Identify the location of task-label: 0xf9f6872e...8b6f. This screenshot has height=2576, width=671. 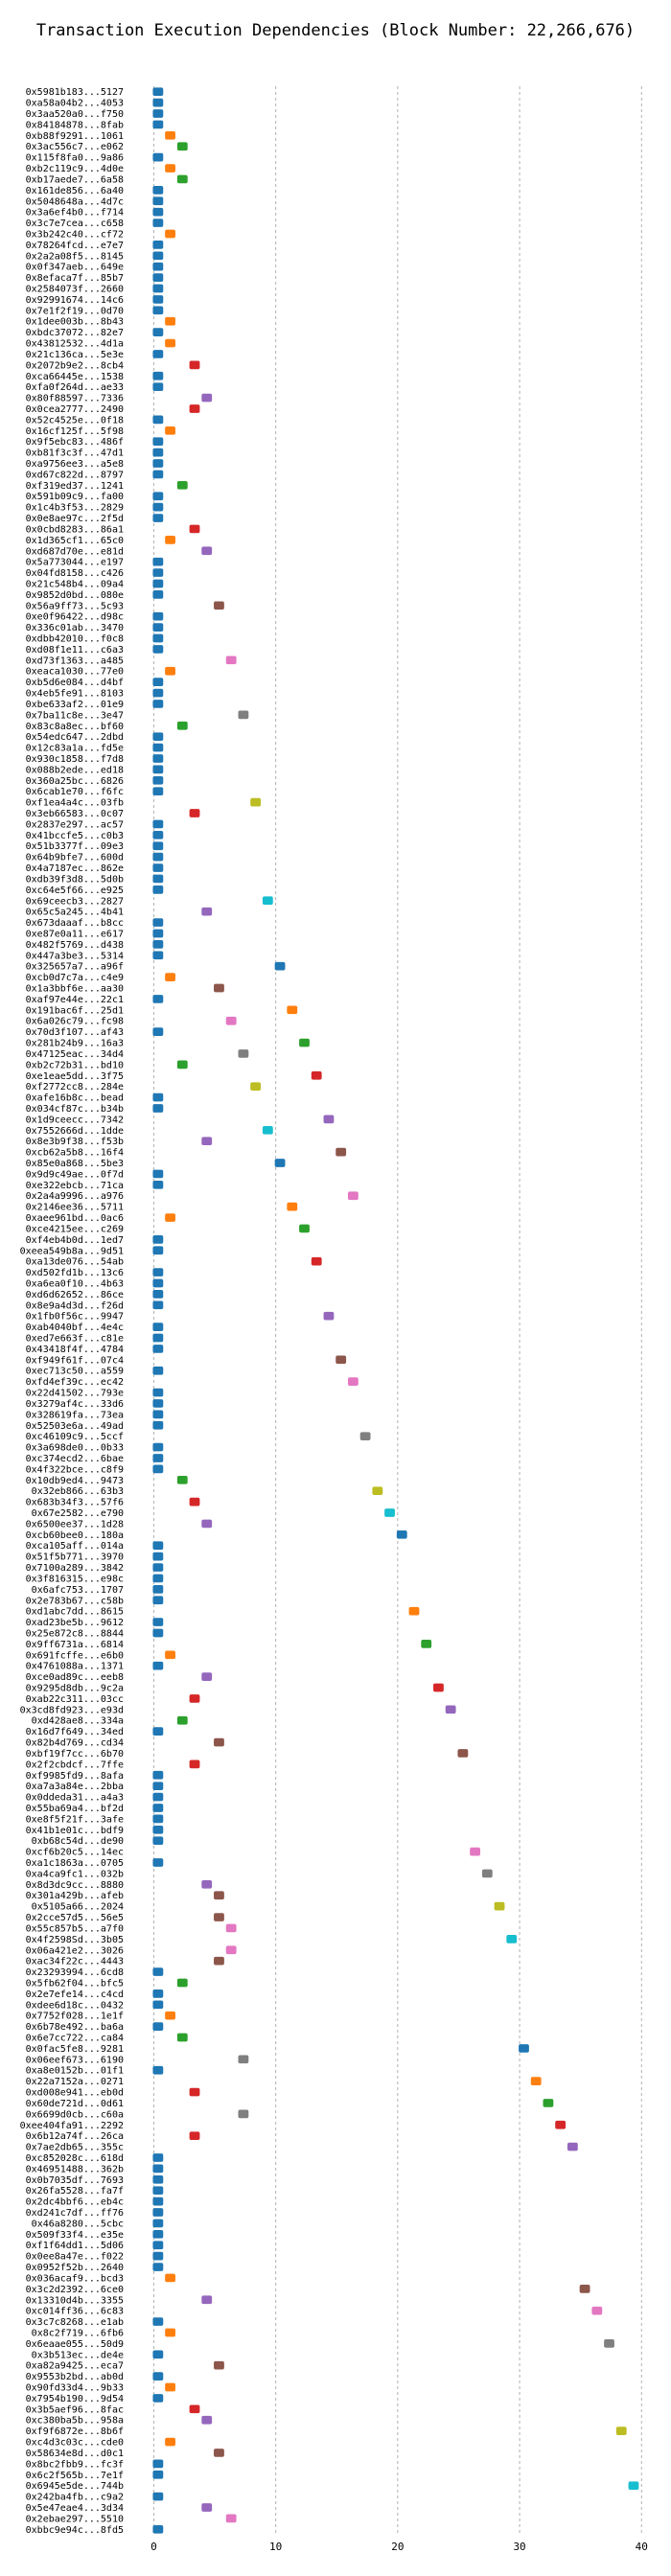
(75, 2431).